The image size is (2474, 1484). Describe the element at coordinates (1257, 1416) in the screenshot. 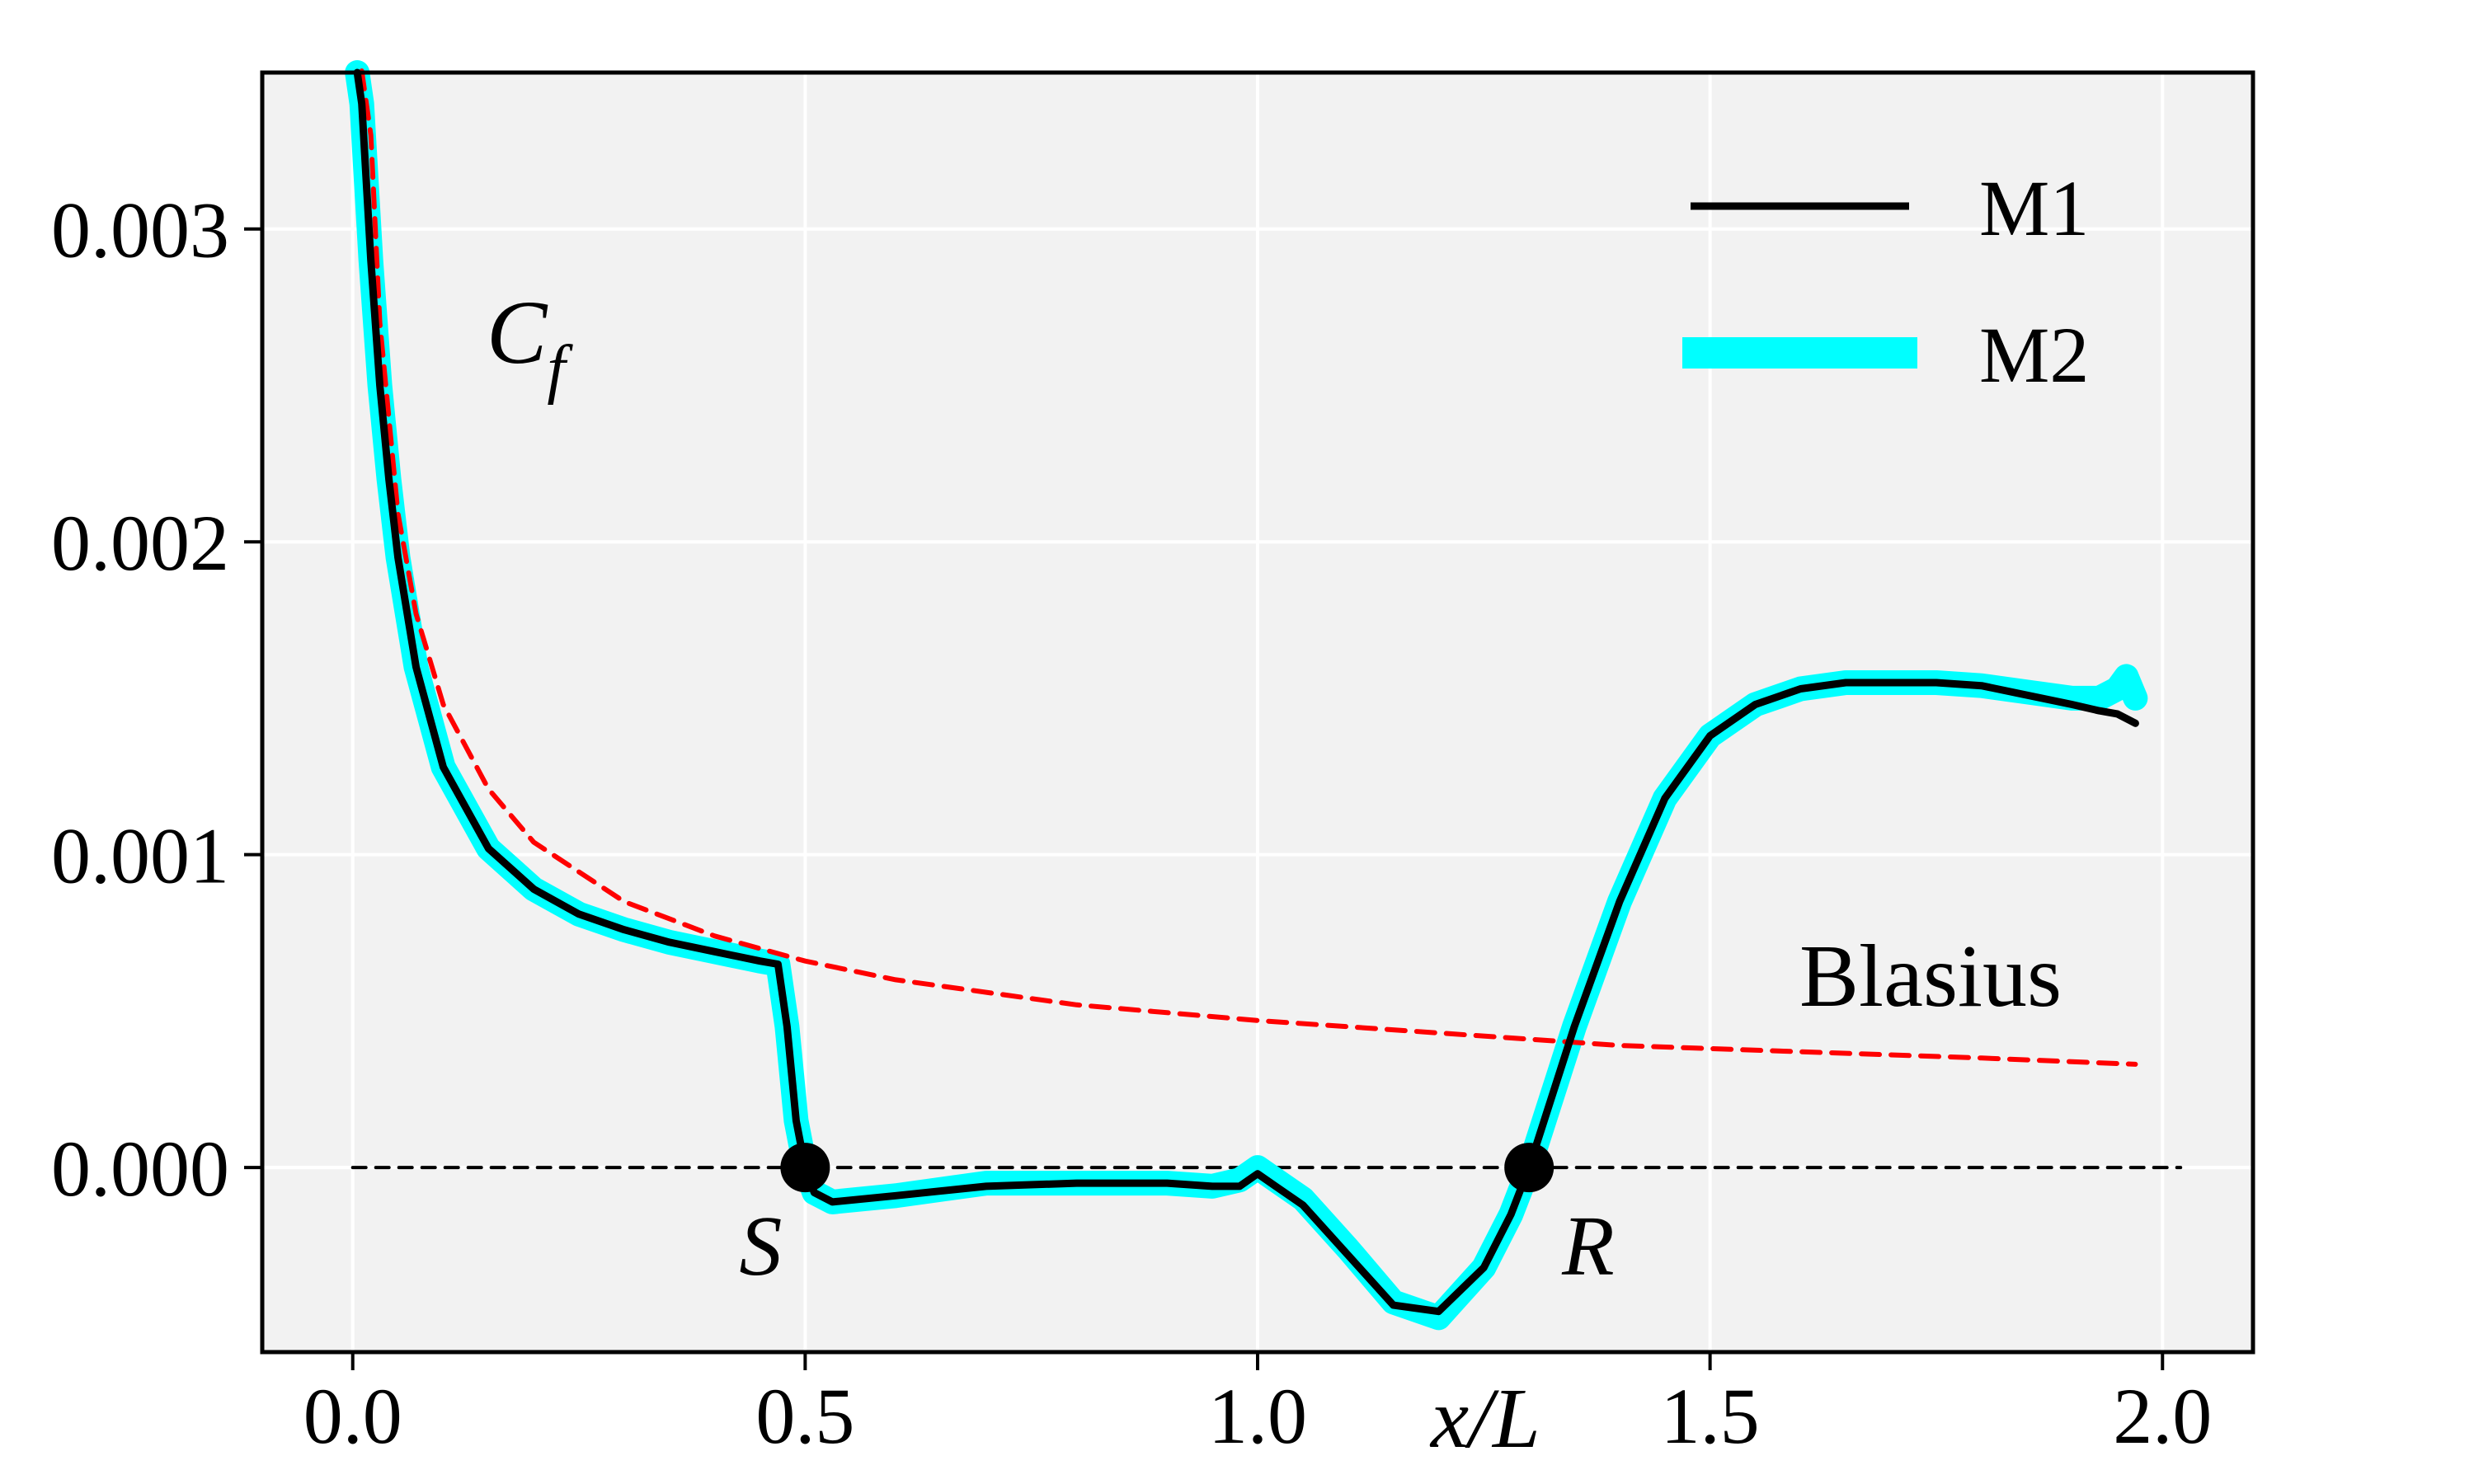

I see `x-tick-label: 1.0` at that location.